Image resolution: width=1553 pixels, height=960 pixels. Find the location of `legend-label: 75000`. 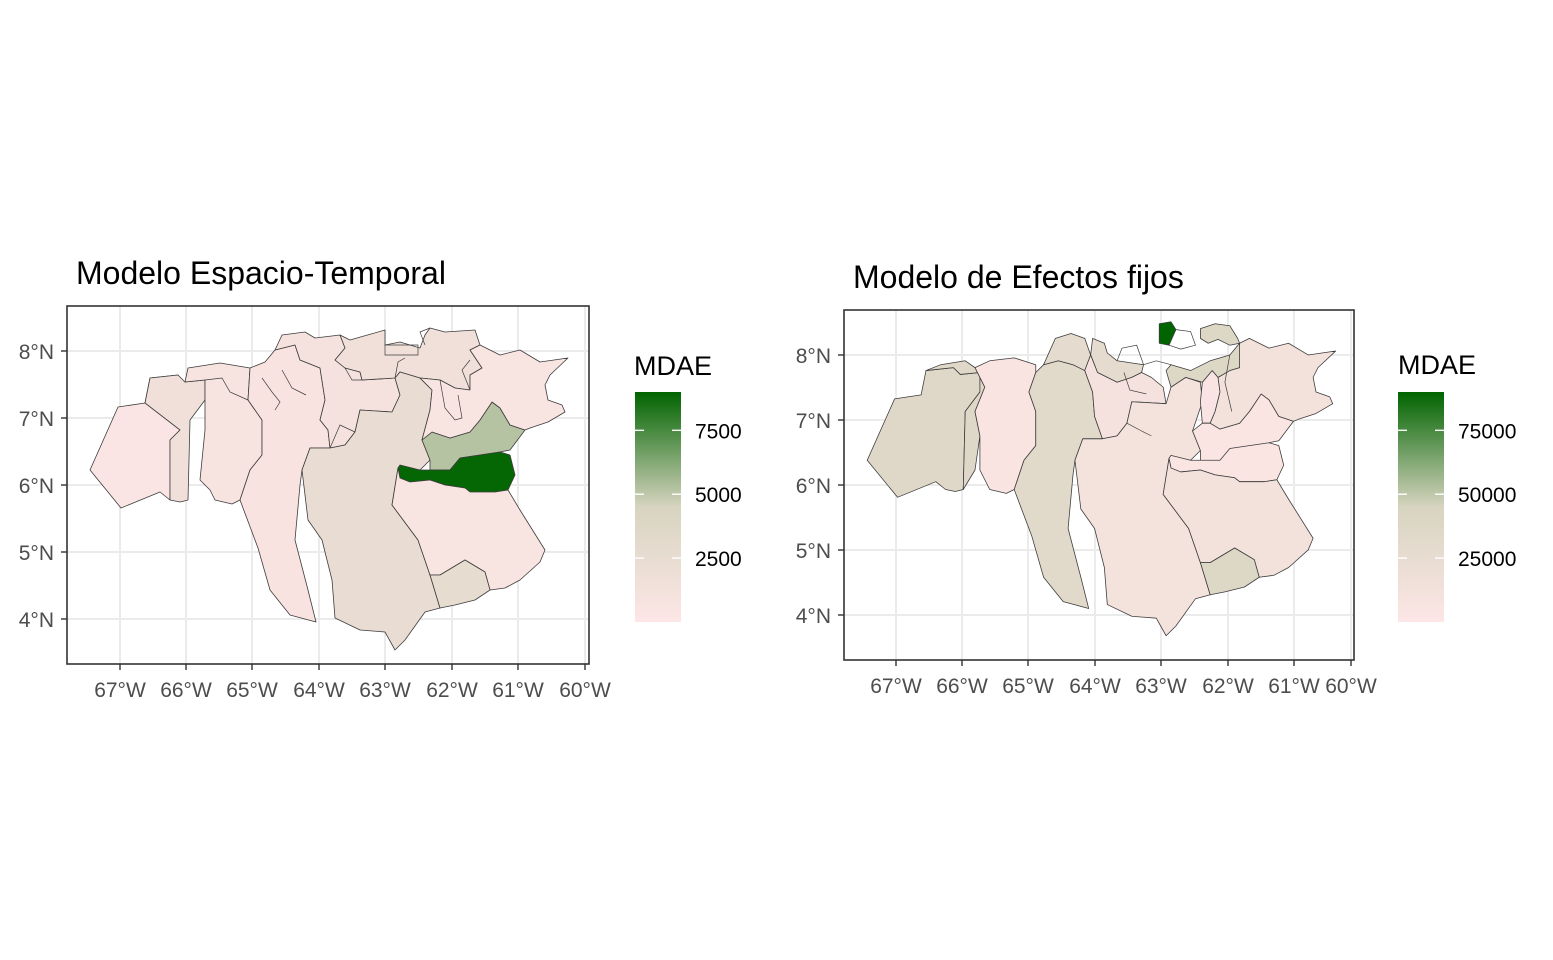

legend-label: 75000 is located at coordinates (1487, 431).